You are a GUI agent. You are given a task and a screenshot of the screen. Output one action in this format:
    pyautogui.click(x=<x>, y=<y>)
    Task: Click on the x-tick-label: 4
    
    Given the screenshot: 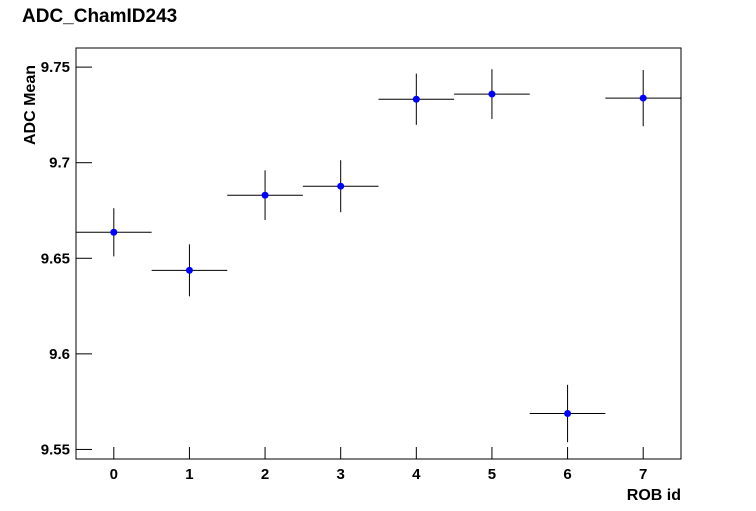 What is the action you would take?
    pyautogui.click(x=416, y=474)
    